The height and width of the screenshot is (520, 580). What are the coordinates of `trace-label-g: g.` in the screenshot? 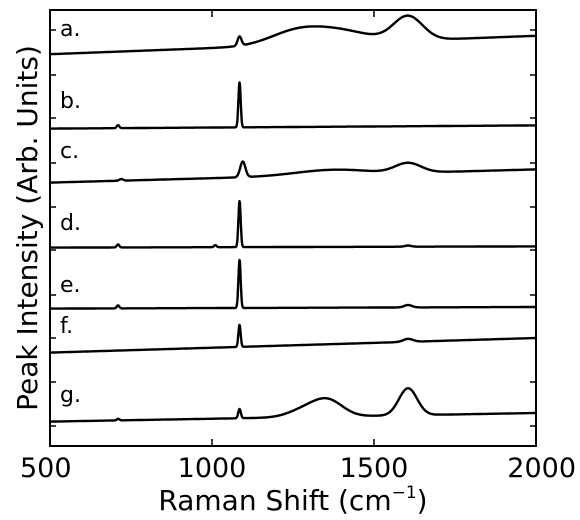 It's located at (70, 395).